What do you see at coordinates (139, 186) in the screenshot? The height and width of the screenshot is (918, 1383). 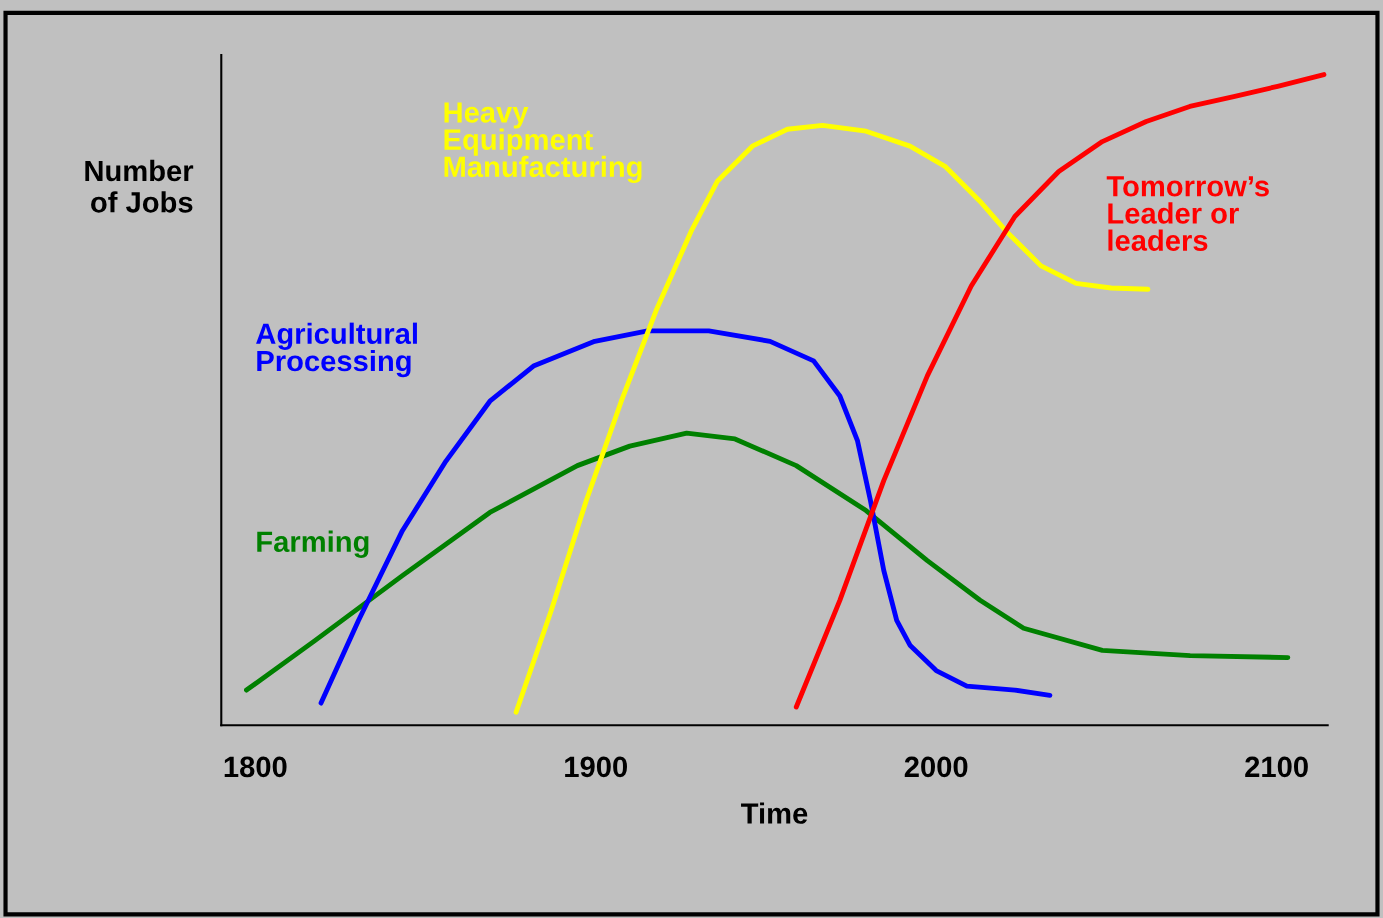 I see `y-axis-title: Number of Jobs` at bounding box center [139, 186].